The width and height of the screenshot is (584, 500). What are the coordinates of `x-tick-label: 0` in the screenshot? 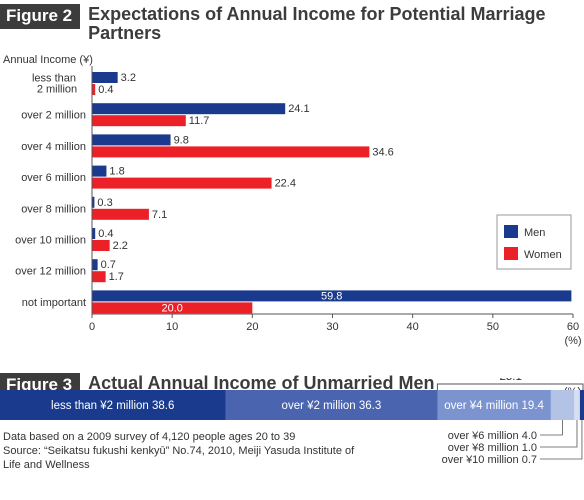 It's located at (92, 327).